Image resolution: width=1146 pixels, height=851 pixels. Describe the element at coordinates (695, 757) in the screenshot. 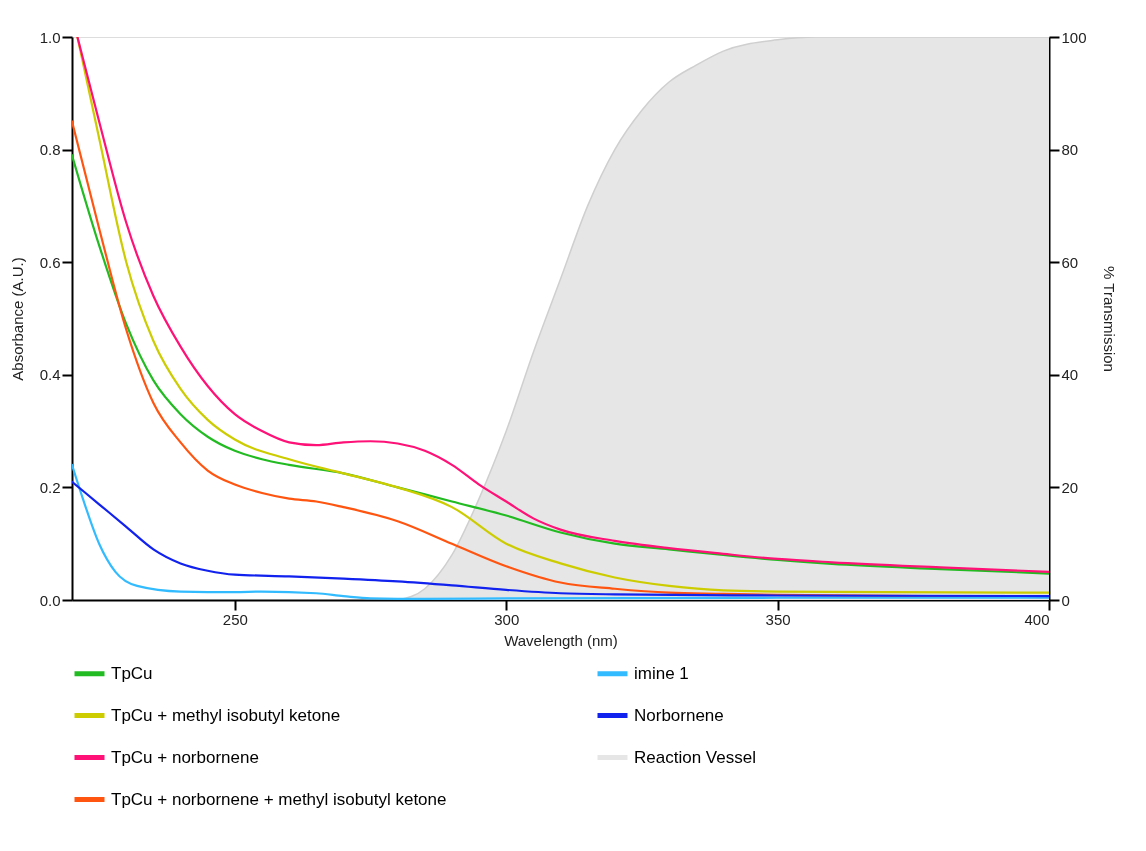

I see `legend-label: Reaction Vessel` at that location.